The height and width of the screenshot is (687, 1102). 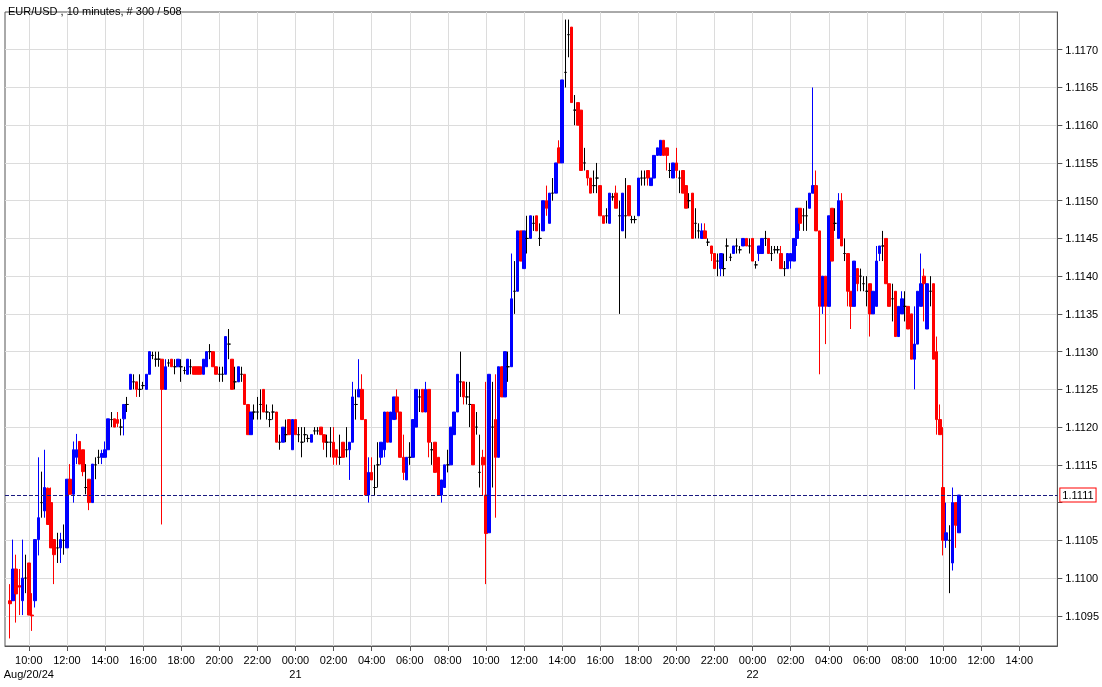 What do you see at coordinates (1082, 389) in the screenshot?
I see `y-tick-label: 1.1125` at bounding box center [1082, 389].